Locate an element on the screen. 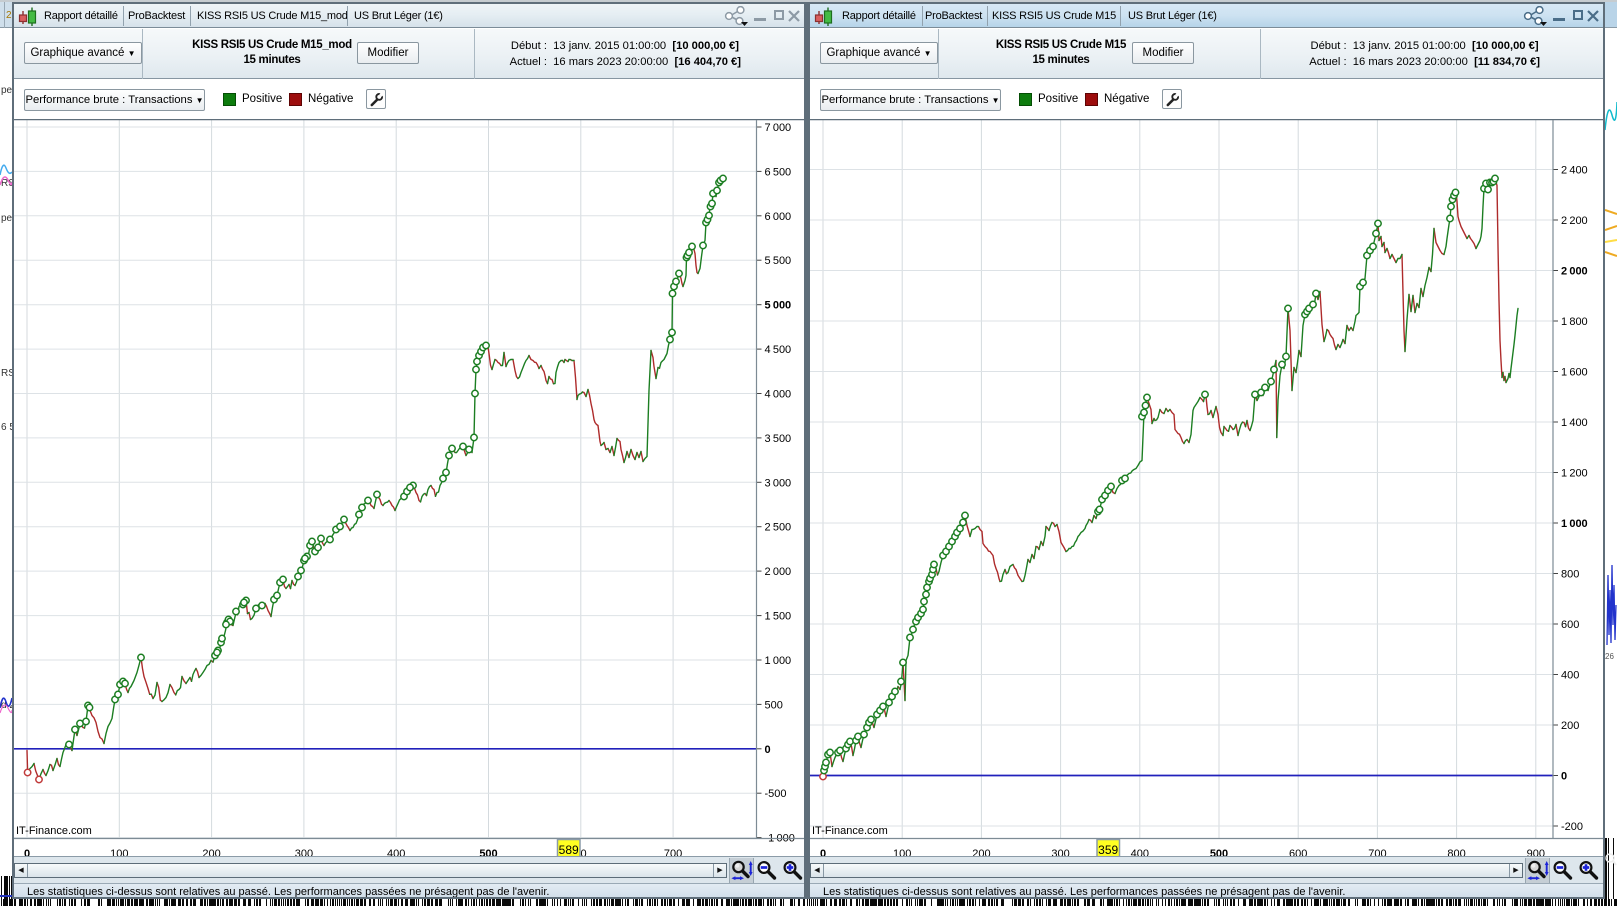 The image size is (1617, 906). svg-text: -200 is located at coordinates (1572, 827).